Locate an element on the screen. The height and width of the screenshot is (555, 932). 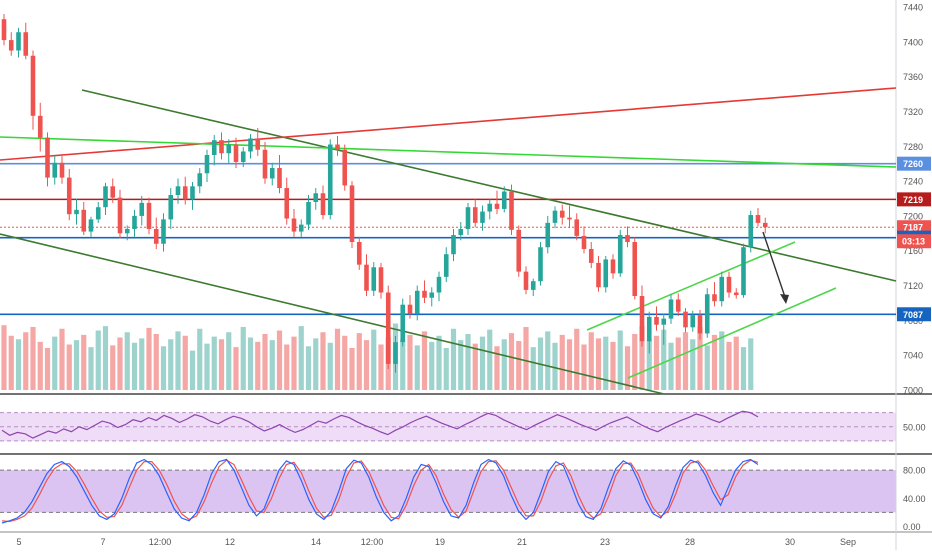
stochastic-axis-tick-label: 0.00 is located at coordinates (912, 527).